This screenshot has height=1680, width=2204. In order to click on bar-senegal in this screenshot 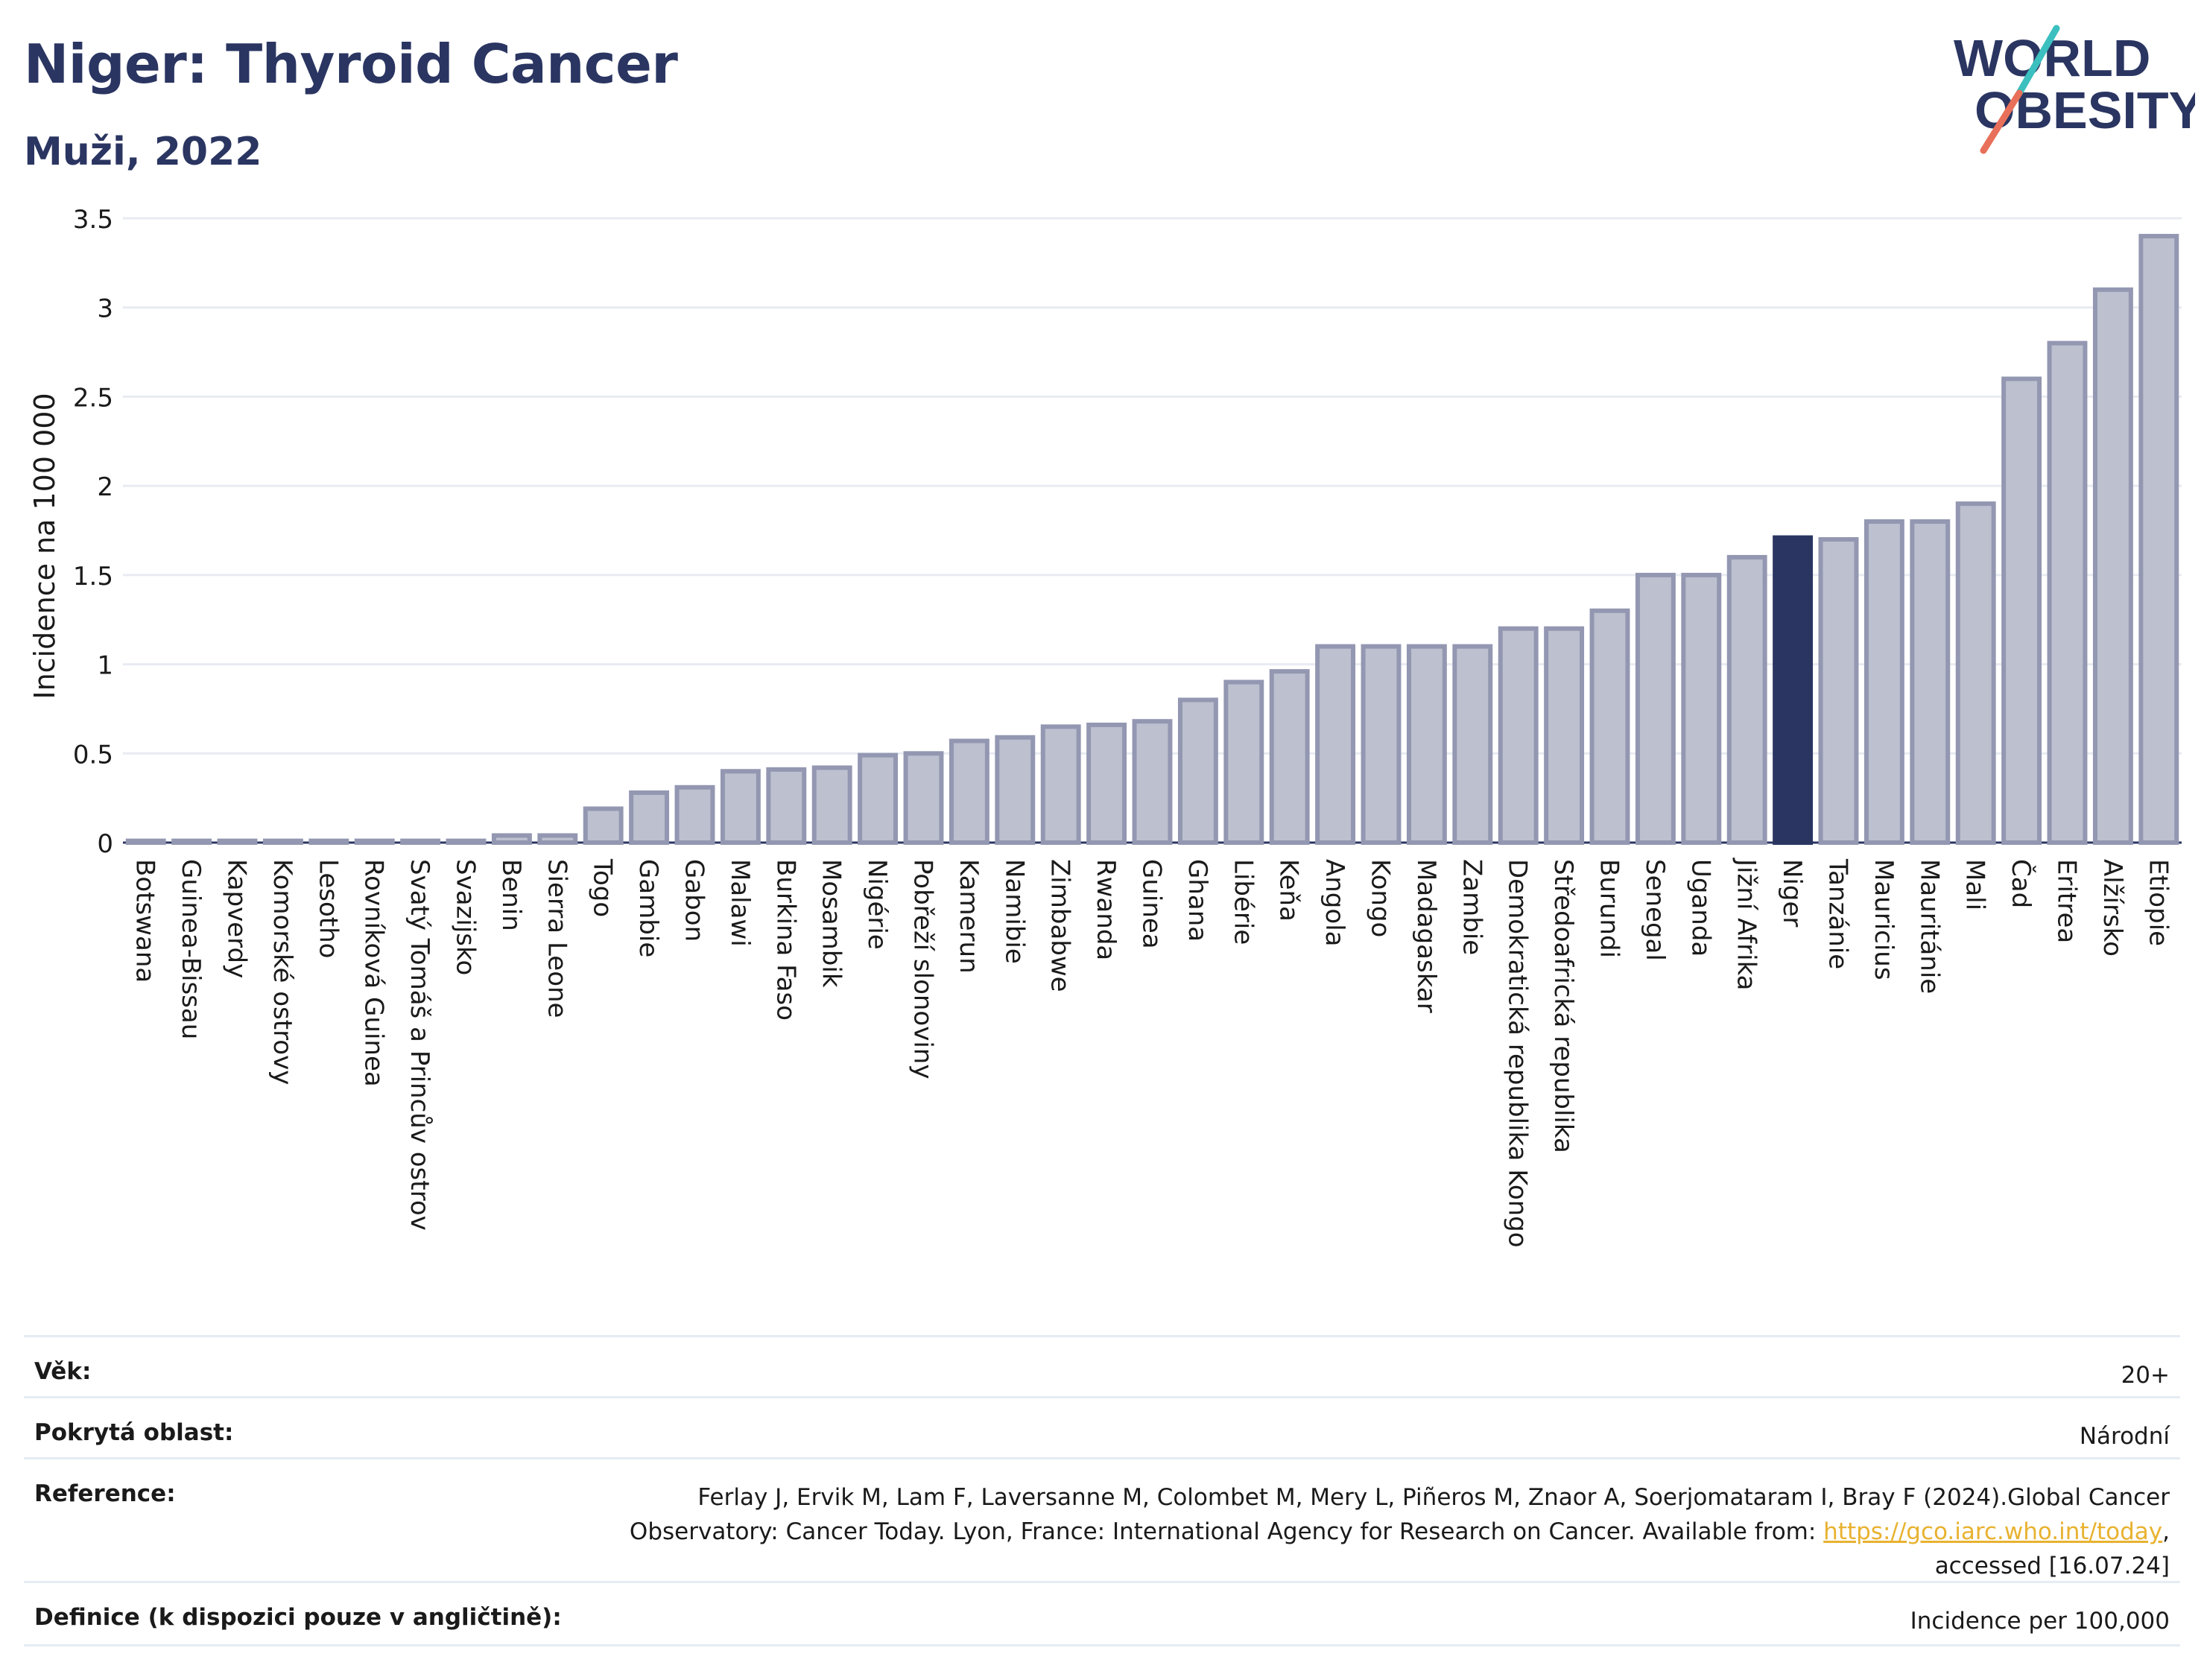, I will do `click(1655, 708)`.